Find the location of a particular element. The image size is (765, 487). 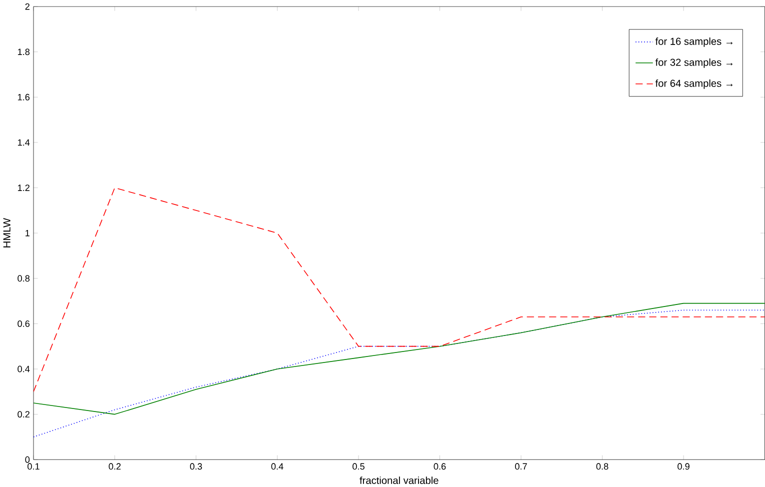

x-axis-title: fractional variable is located at coordinates (399, 480).